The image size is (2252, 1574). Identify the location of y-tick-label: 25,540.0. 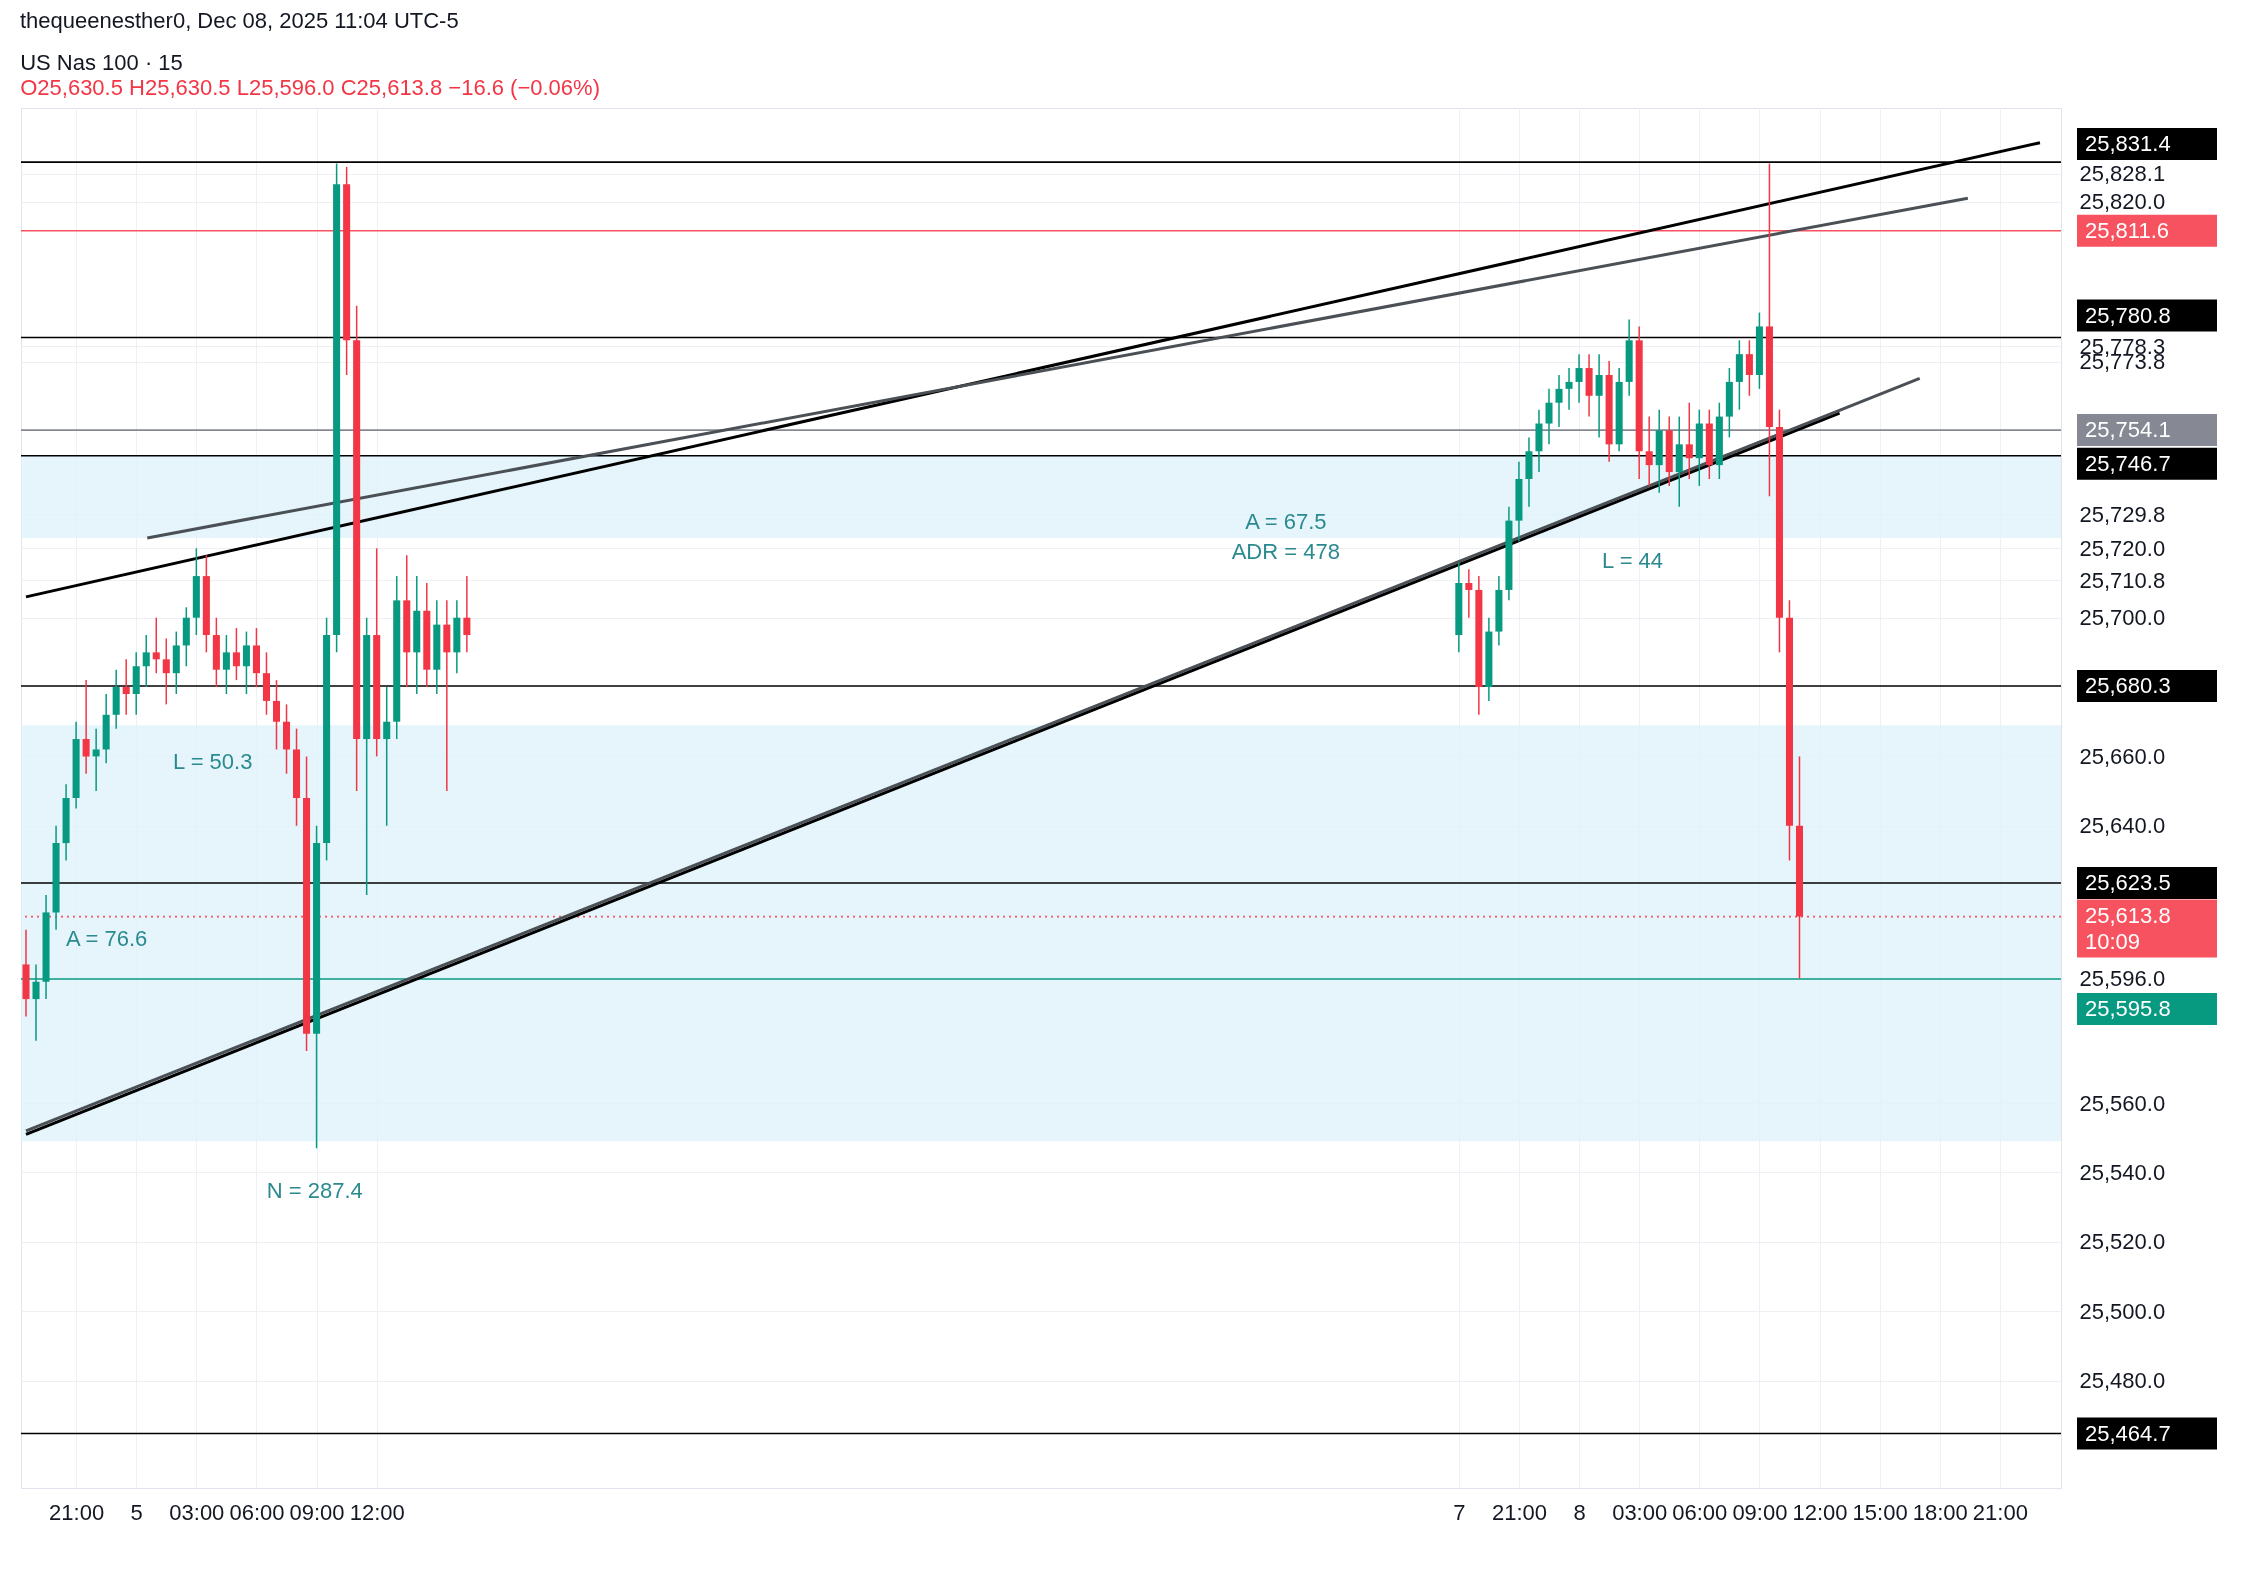
(2122, 1172).